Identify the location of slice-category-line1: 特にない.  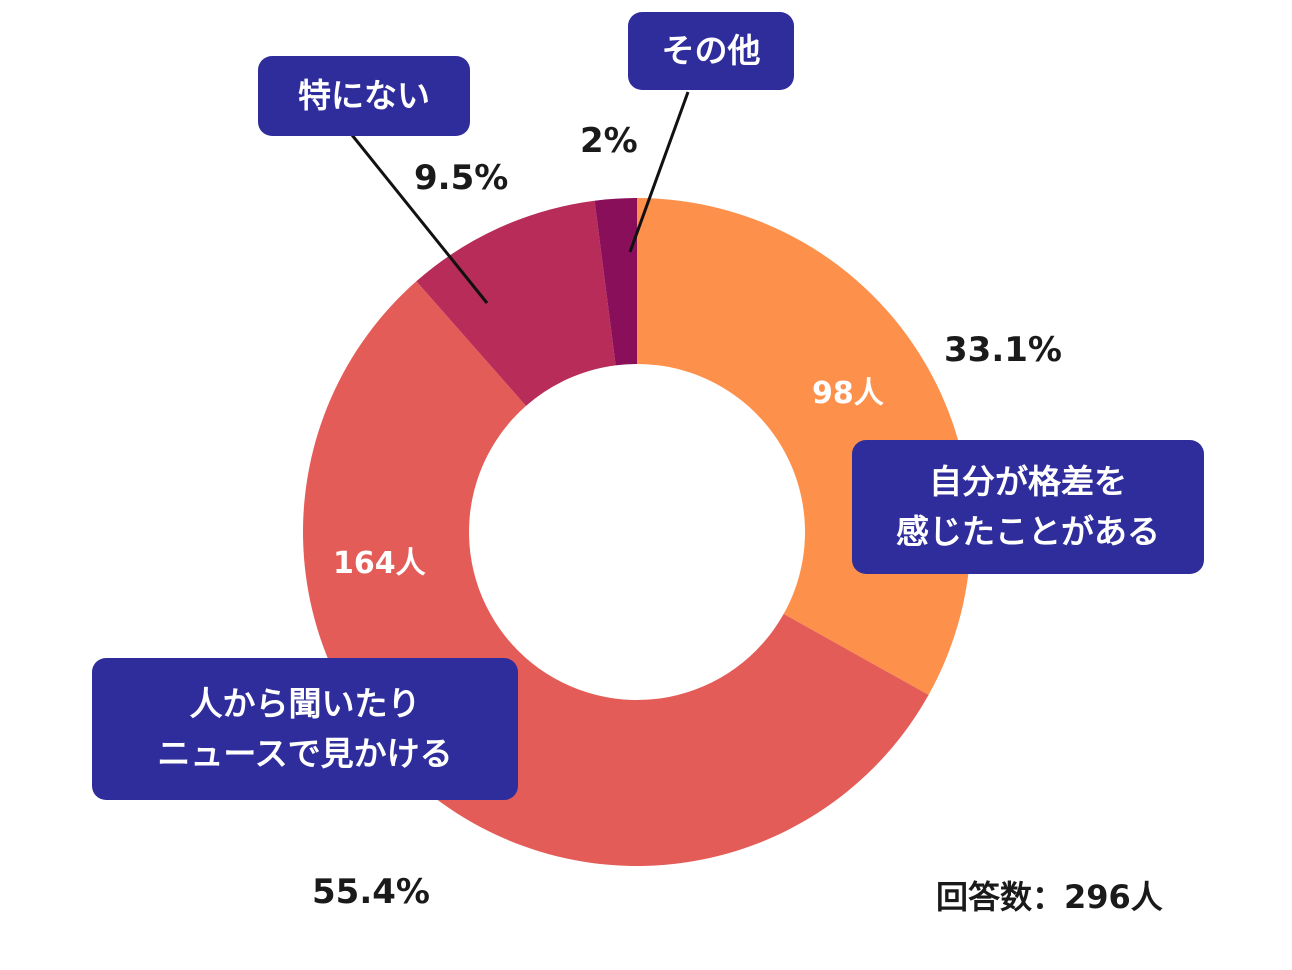
(364, 95).